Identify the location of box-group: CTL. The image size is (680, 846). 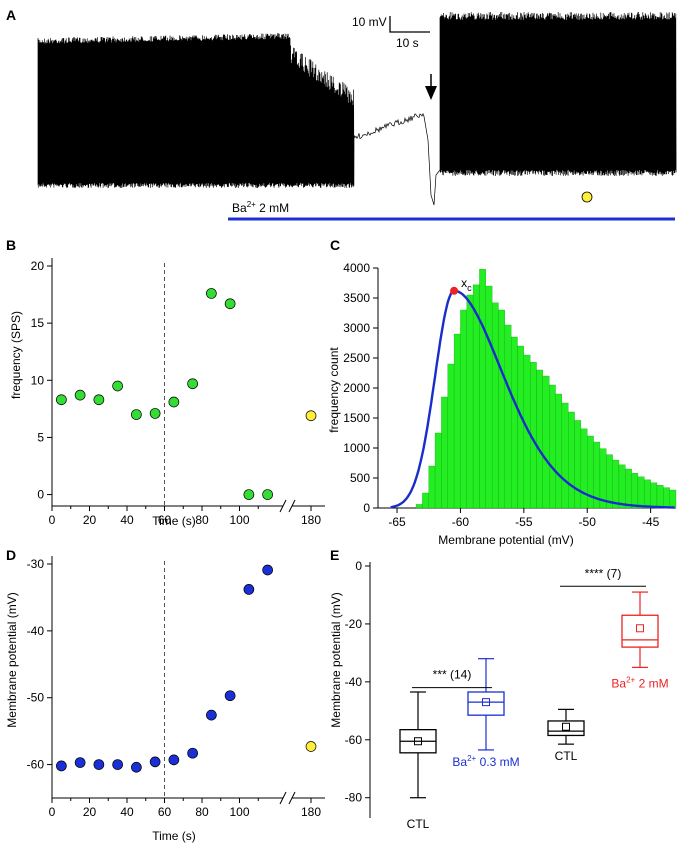
(566, 735).